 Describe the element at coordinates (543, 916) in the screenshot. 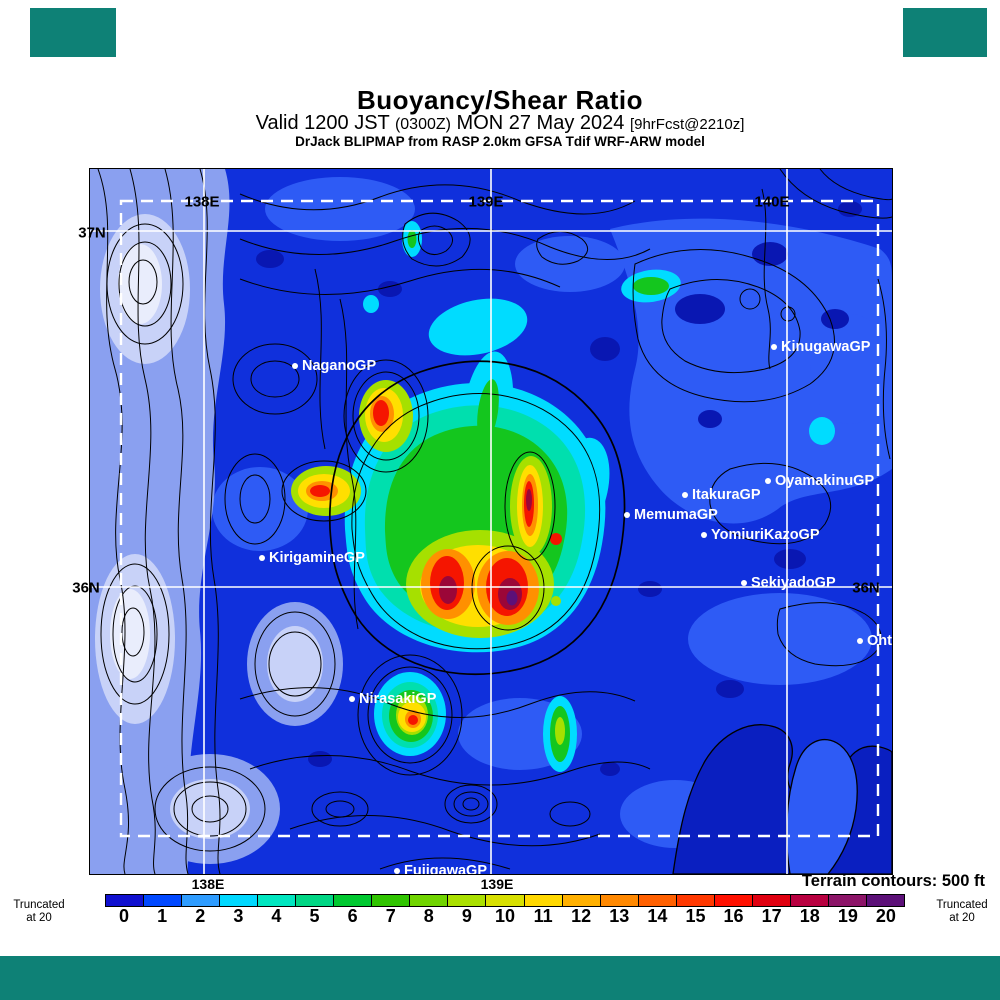

I see `colorbar-value: 11` at that location.